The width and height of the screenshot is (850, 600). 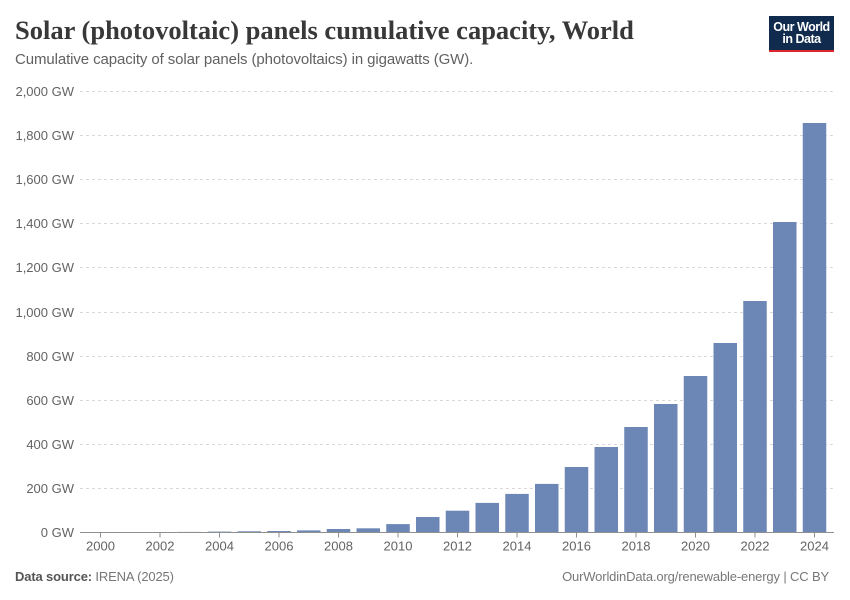 What do you see at coordinates (44, 135) in the screenshot?
I see `svg-text: 1,800 GW` at bounding box center [44, 135].